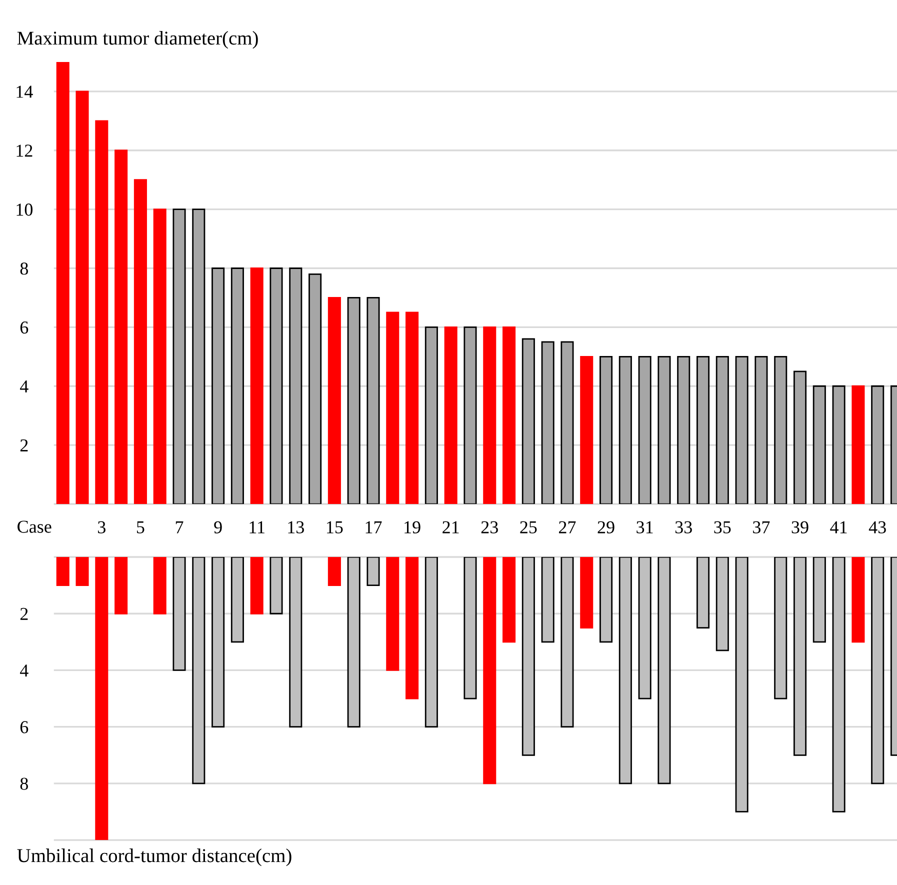 The width and height of the screenshot is (897, 885). I want to click on x-tick-label: 43, so click(877, 527).